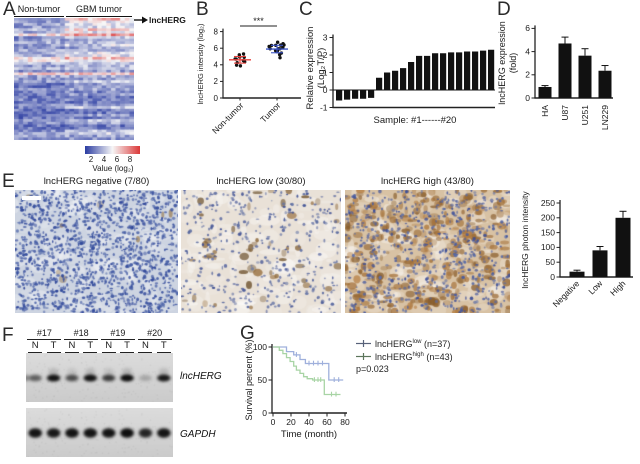 Image resolution: width=640 pixels, height=464 pixels. What do you see at coordinates (112, 150) in the screenshot?
I see `heatmap-colorbar` at bounding box center [112, 150].